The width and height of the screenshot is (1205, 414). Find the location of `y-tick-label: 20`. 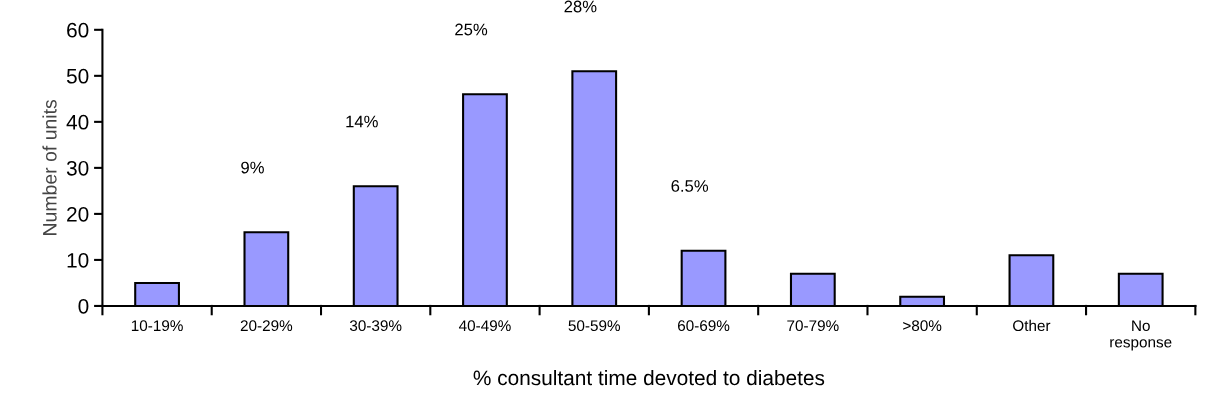

y-tick-label: 20 is located at coordinates (78, 214).